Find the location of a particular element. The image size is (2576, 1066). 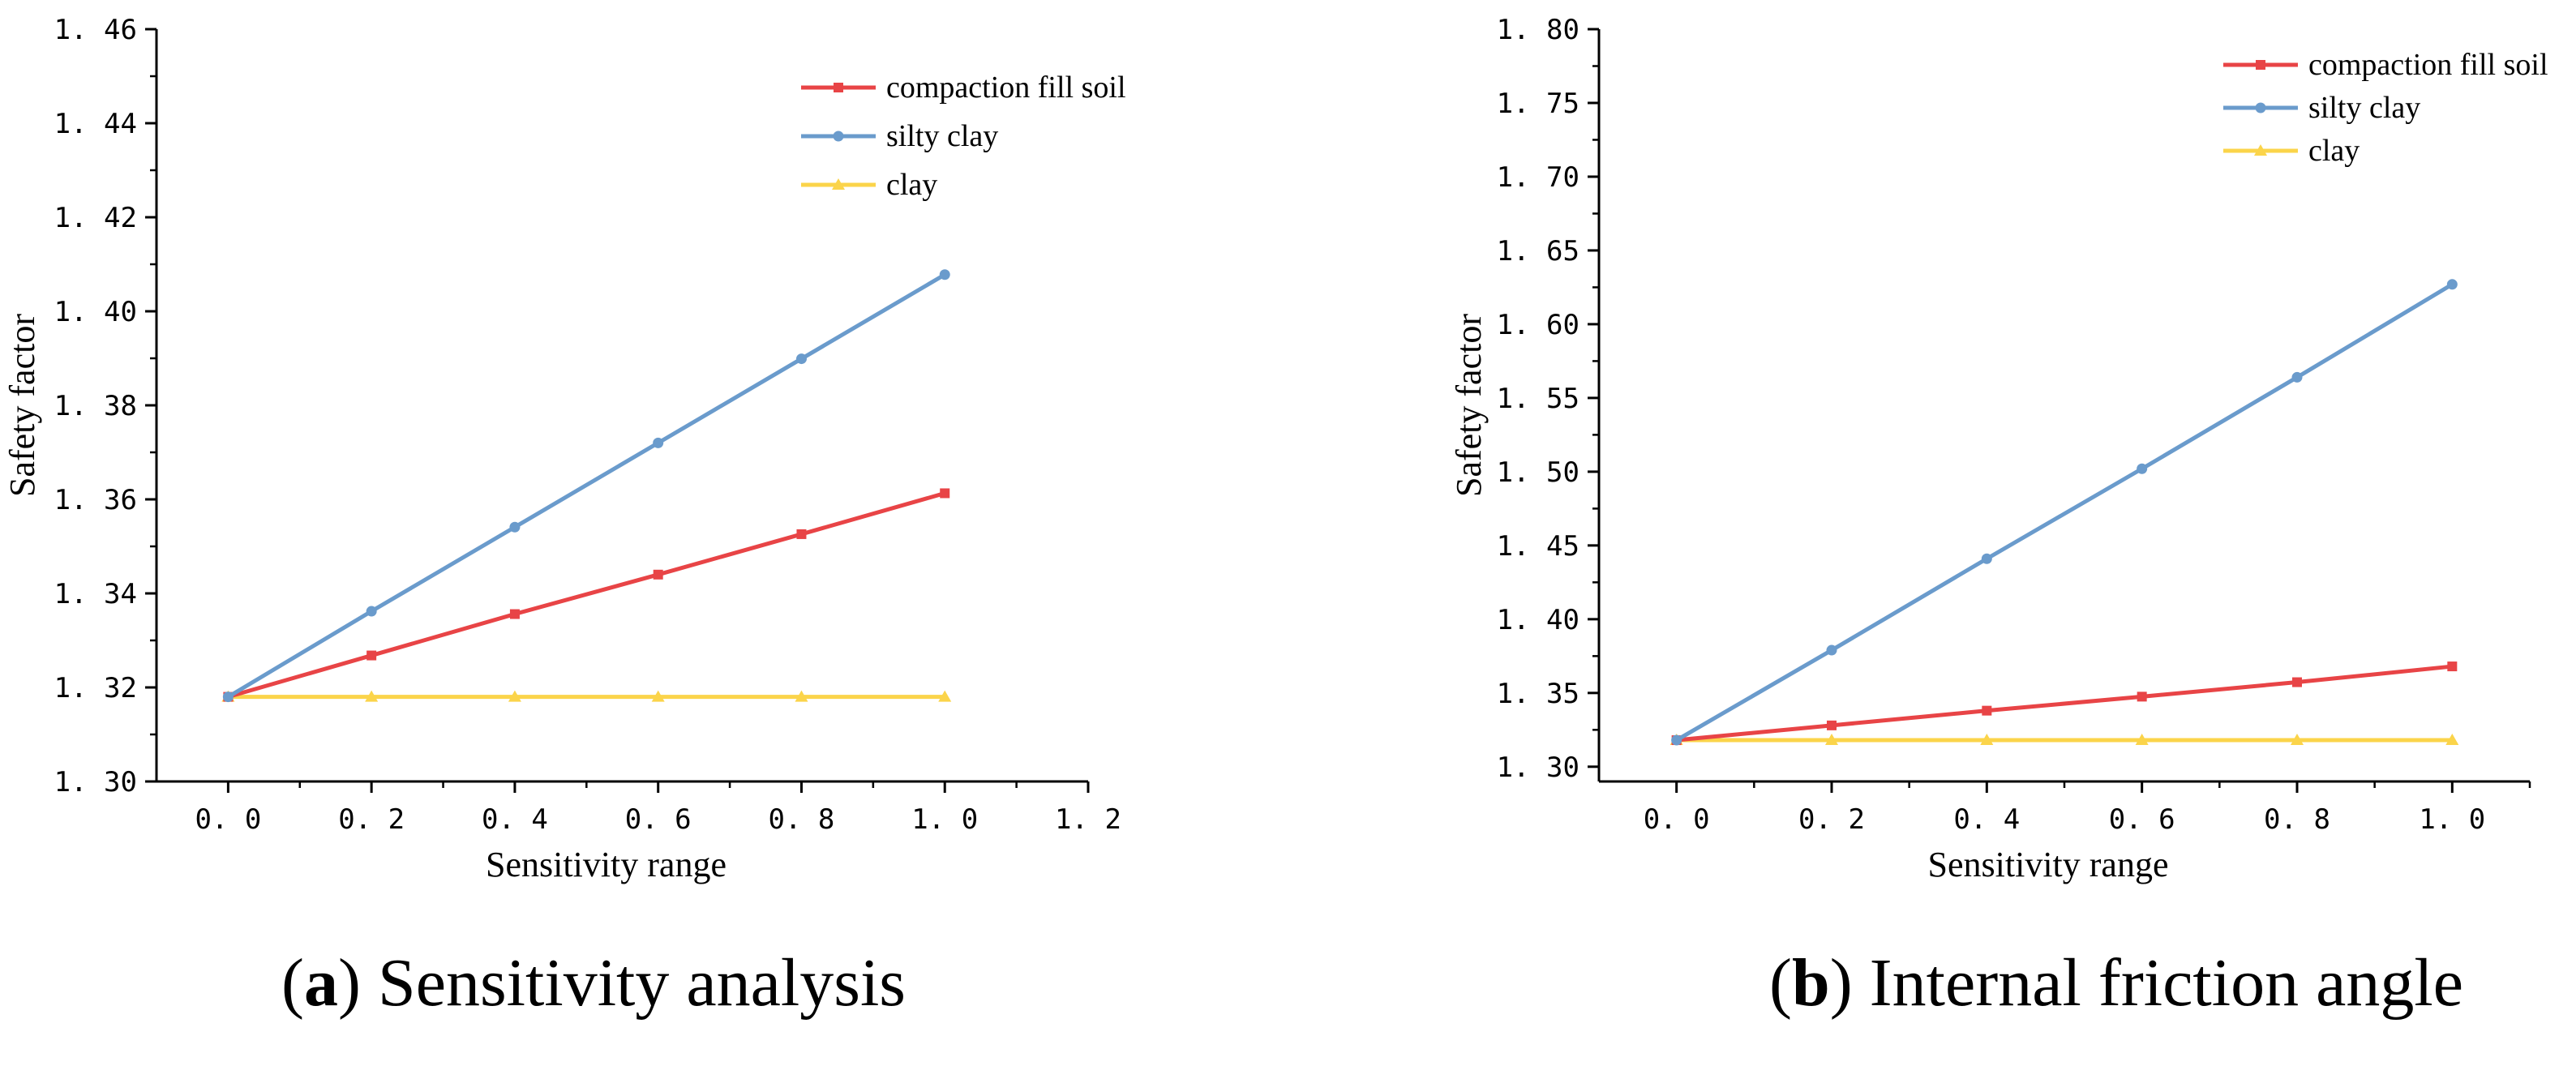

y-tick-label: 1. 38 is located at coordinates (95, 406).